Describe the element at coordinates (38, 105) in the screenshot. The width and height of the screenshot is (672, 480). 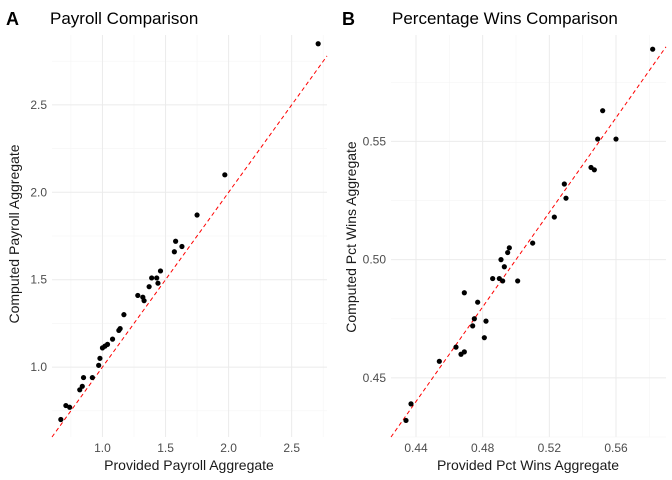
I see `panel-a-y-tick-label: 2.5` at that location.